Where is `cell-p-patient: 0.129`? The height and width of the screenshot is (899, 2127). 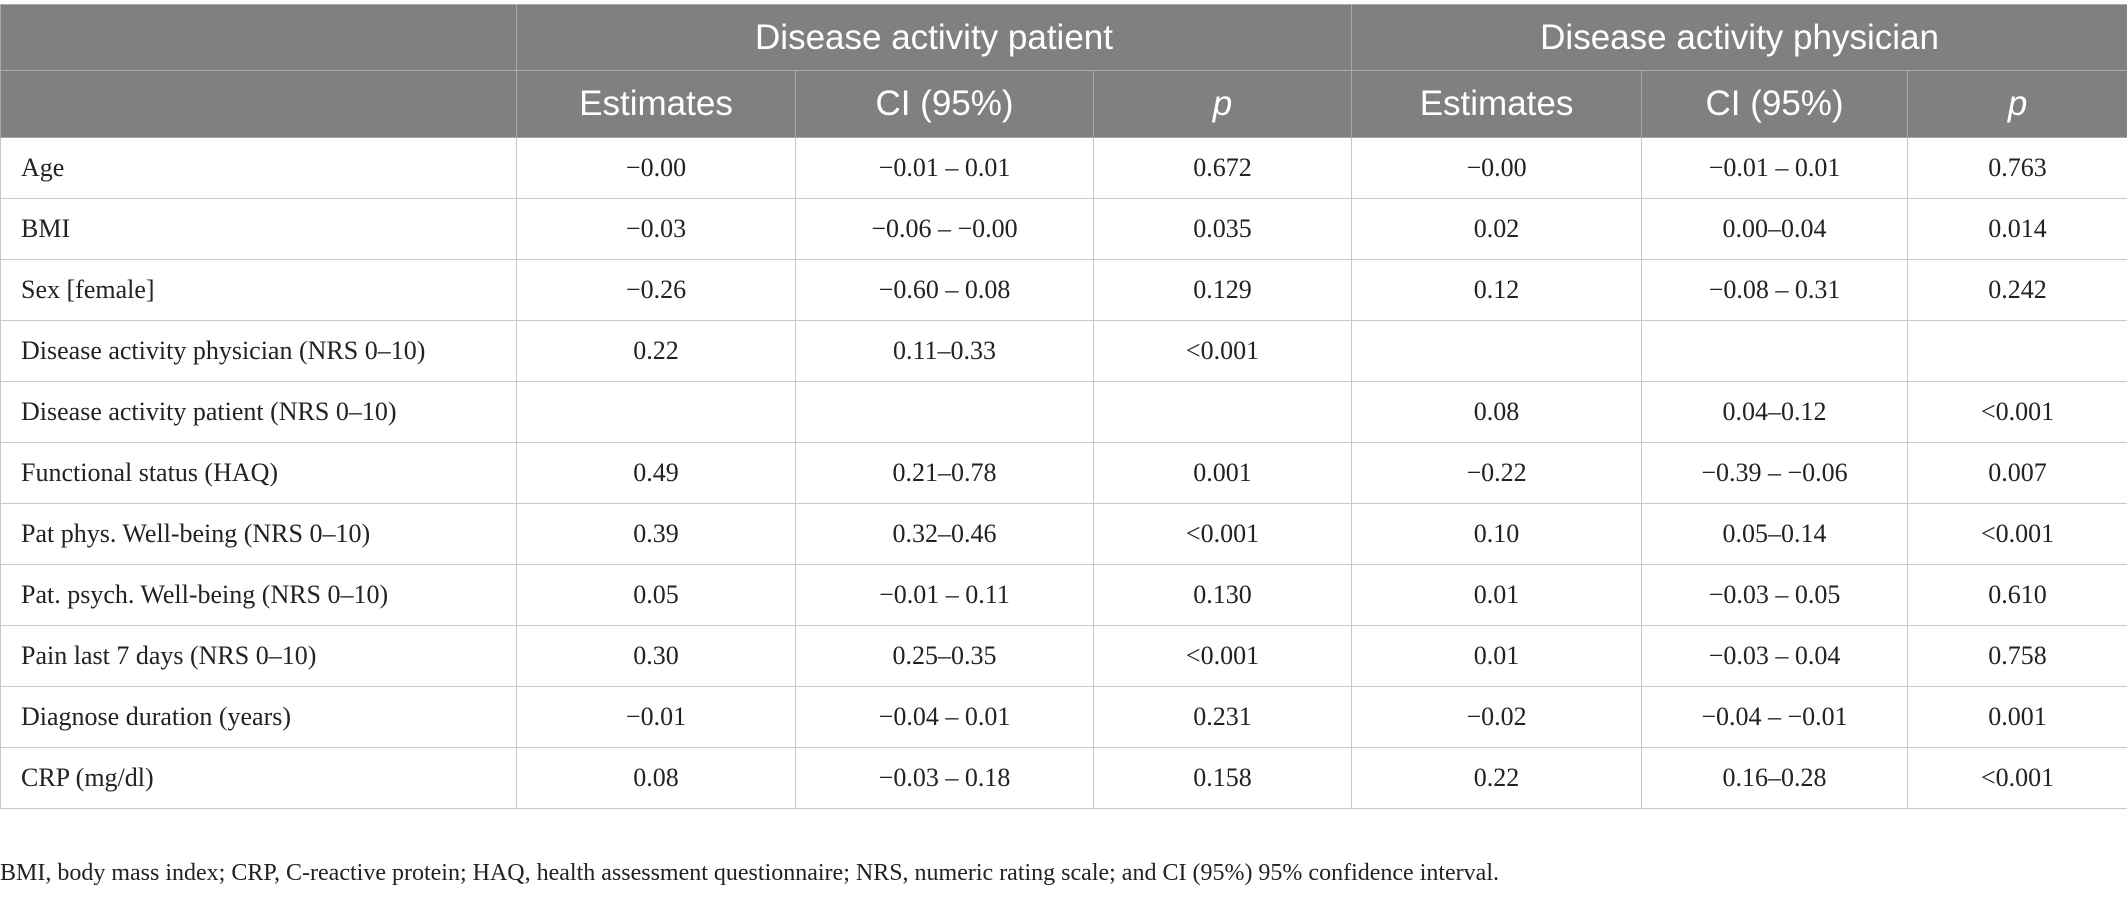
cell-p-patient: 0.129 is located at coordinates (1222, 290).